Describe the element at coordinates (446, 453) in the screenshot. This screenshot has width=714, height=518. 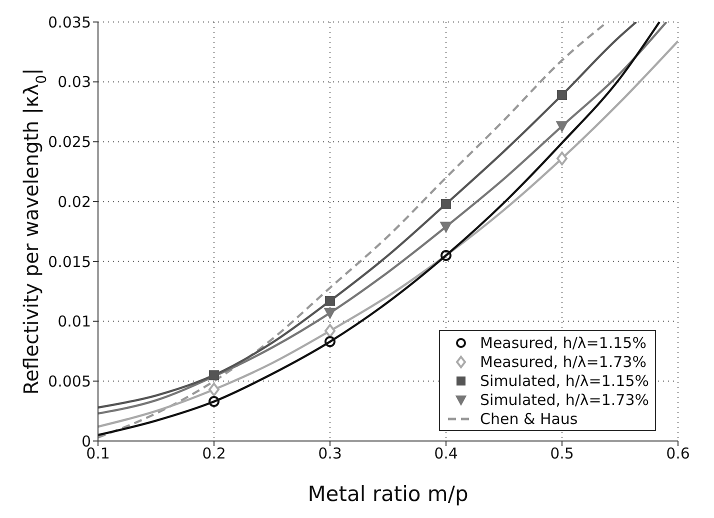
I see `x-tick-label: 0.4` at that location.